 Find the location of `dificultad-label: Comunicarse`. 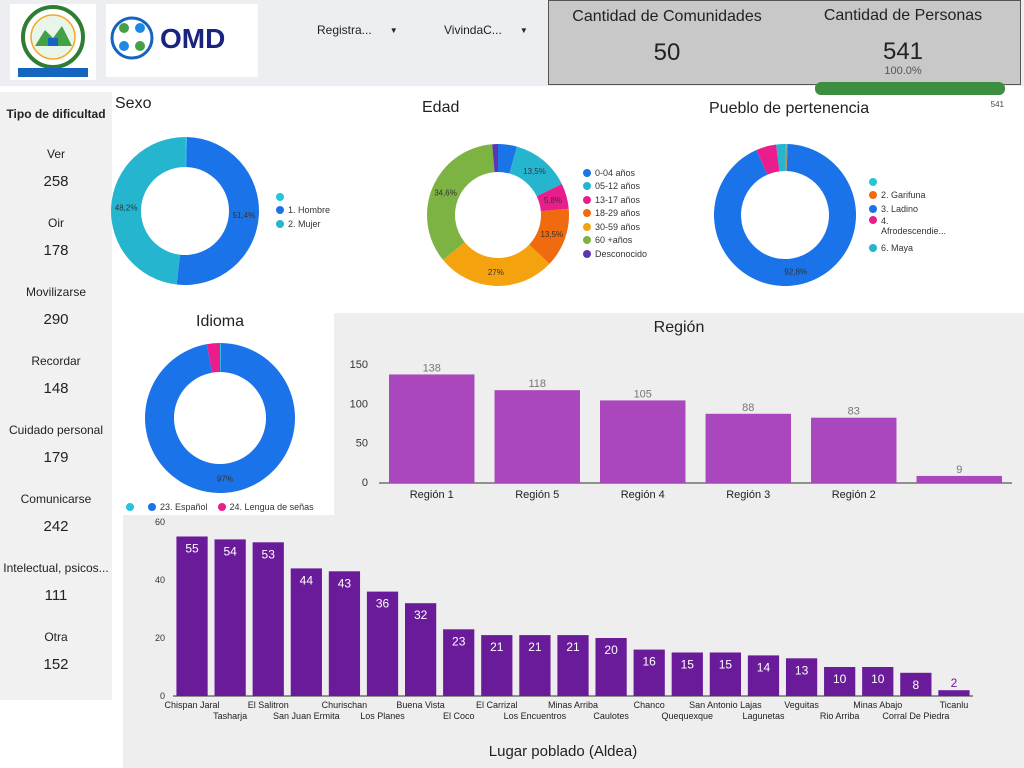

dificultad-label: Comunicarse is located at coordinates (56, 499).